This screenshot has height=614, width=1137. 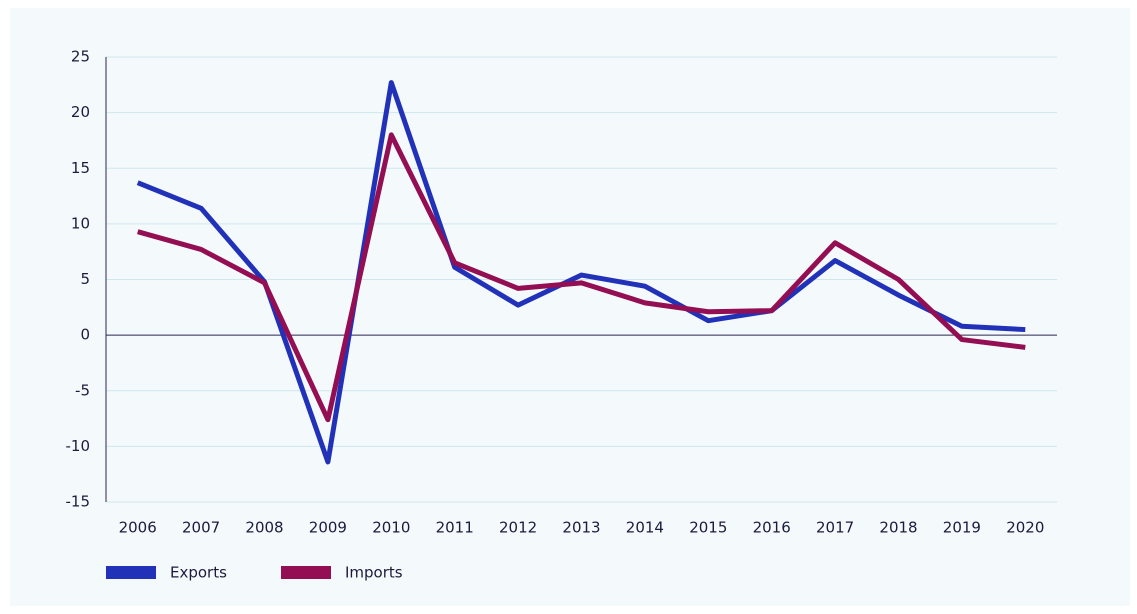 I want to click on legend-label: Exports, so click(x=198, y=573).